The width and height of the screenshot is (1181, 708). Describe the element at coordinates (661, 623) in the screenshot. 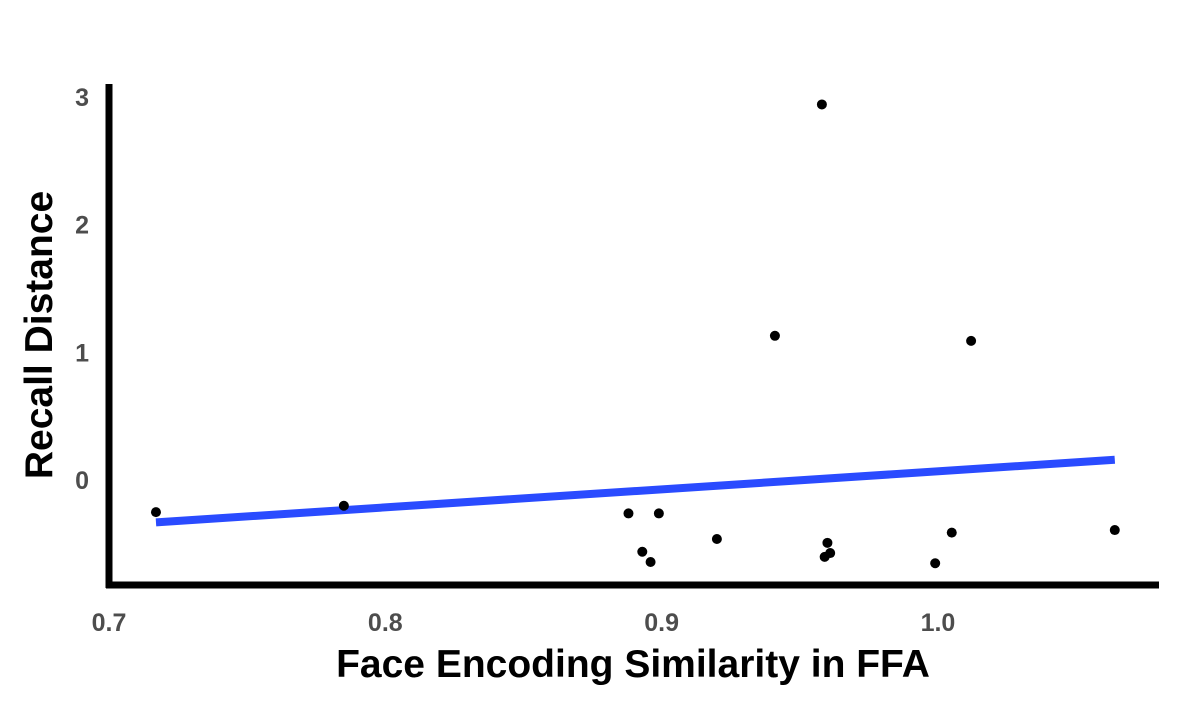

I see `x-tick-label: 0.9` at that location.